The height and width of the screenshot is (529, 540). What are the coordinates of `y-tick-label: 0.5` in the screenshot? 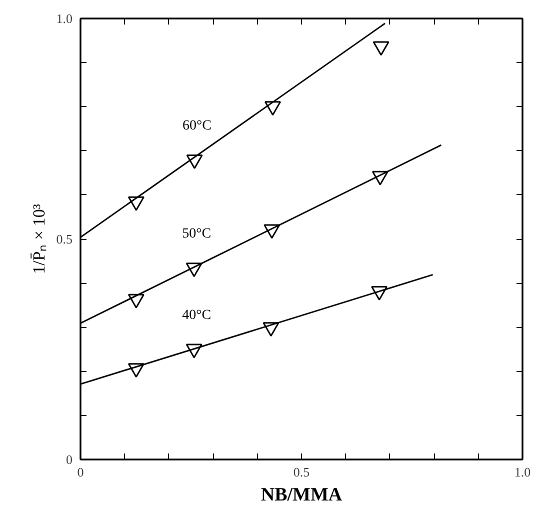 It's located at (64, 239).